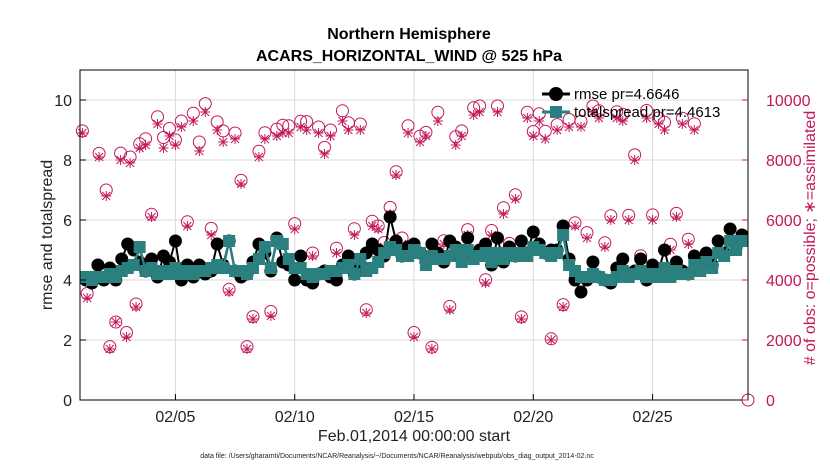 Image resolution: width=830 pixels, height=470 pixels. What do you see at coordinates (533, 417) in the screenshot?
I see `x-tick-label: 02/20` at bounding box center [533, 417].